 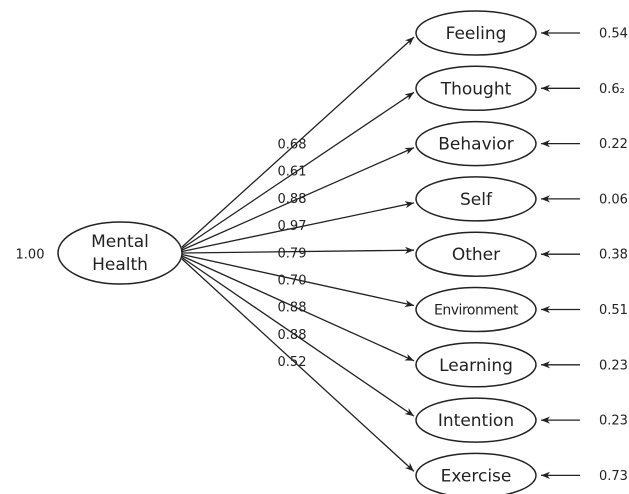 I want to click on indicator-label: Behavior, so click(x=476, y=145).